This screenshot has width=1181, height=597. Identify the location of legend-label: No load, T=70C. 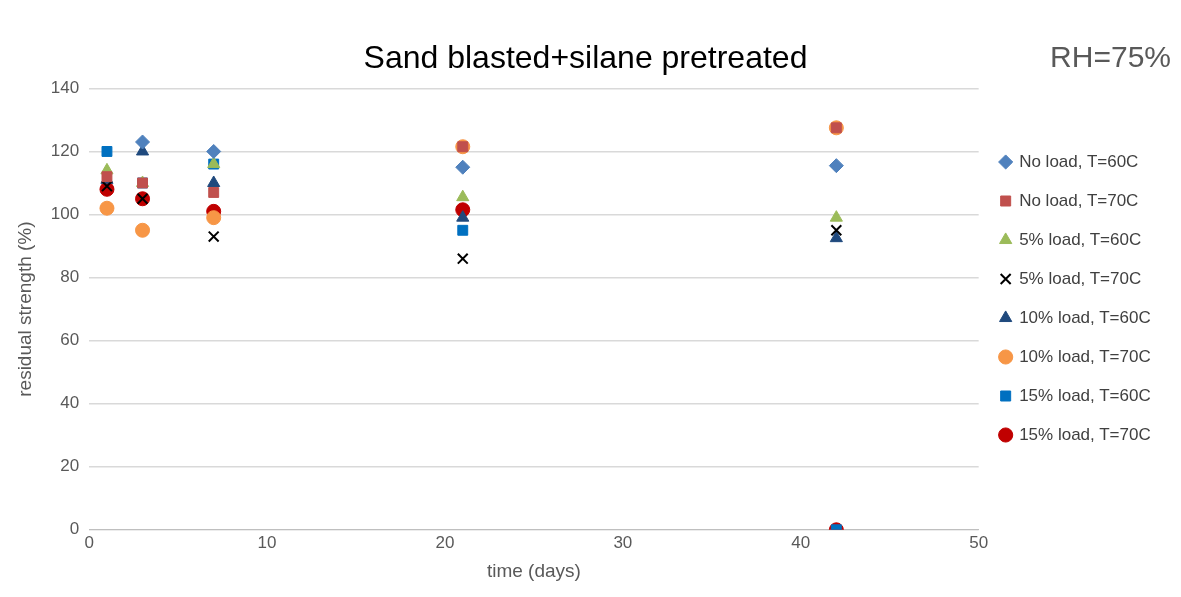
(1079, 200).